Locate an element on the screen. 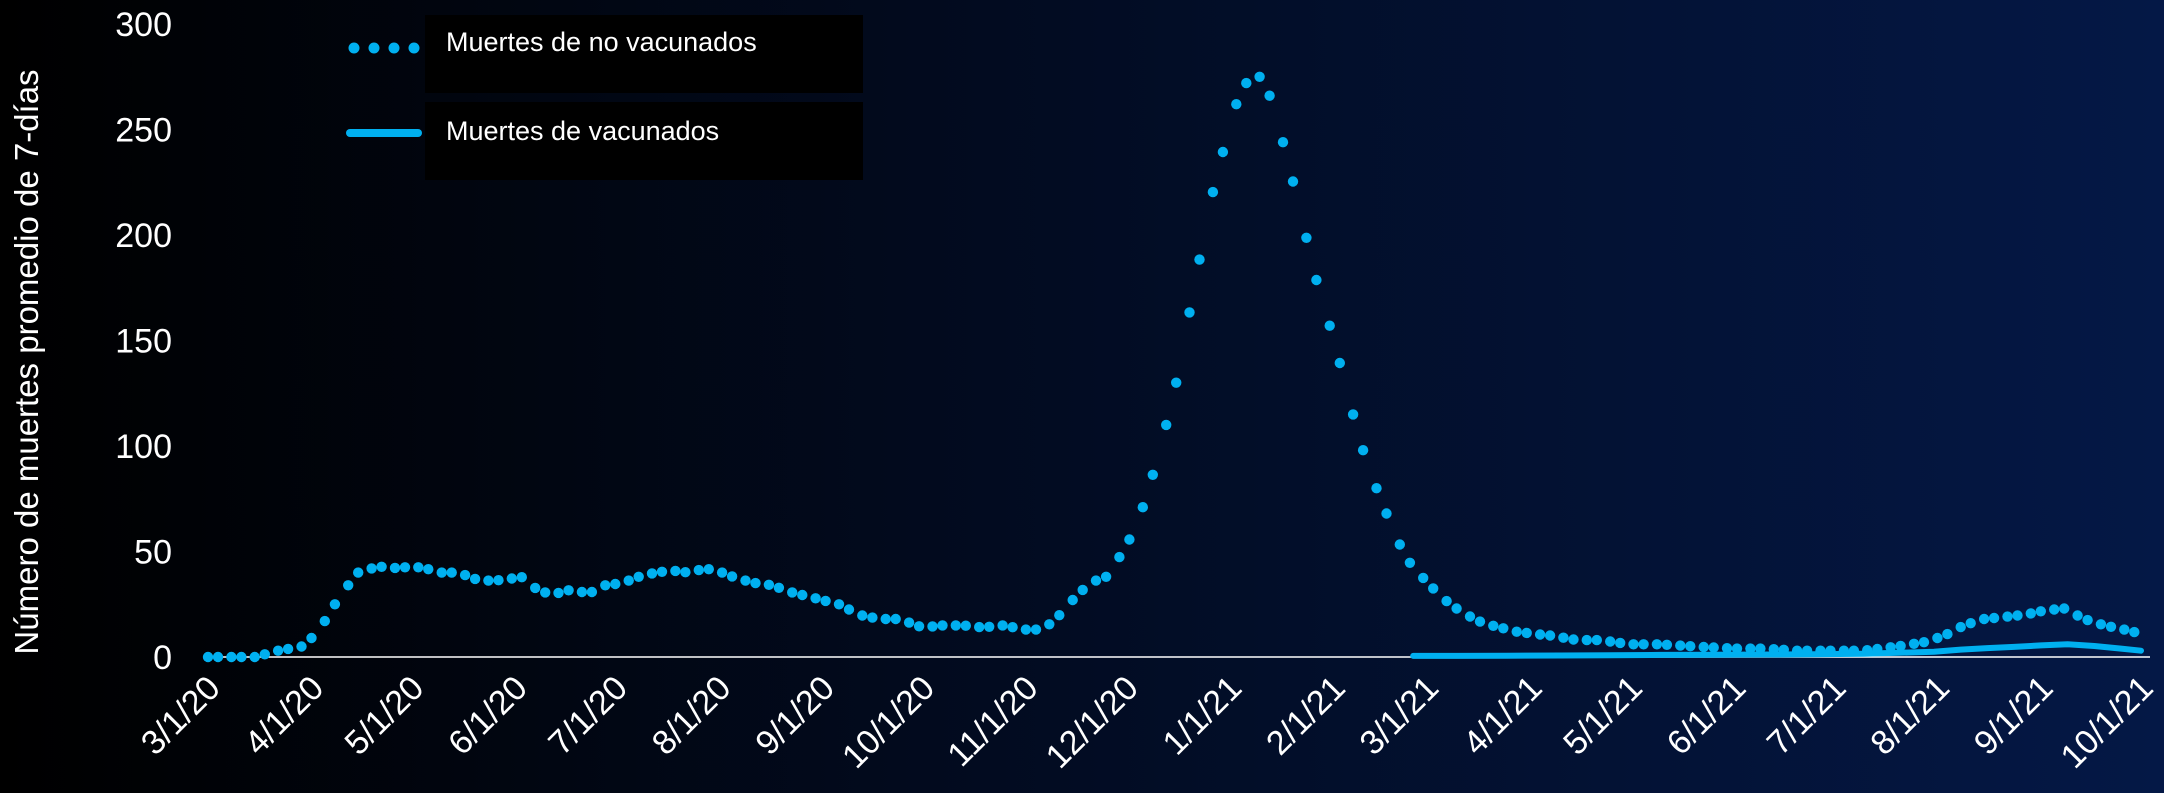 The width and height of the screenshot is (2164, 793). y-tick-label: 50 is located at coordinates (153, 553).